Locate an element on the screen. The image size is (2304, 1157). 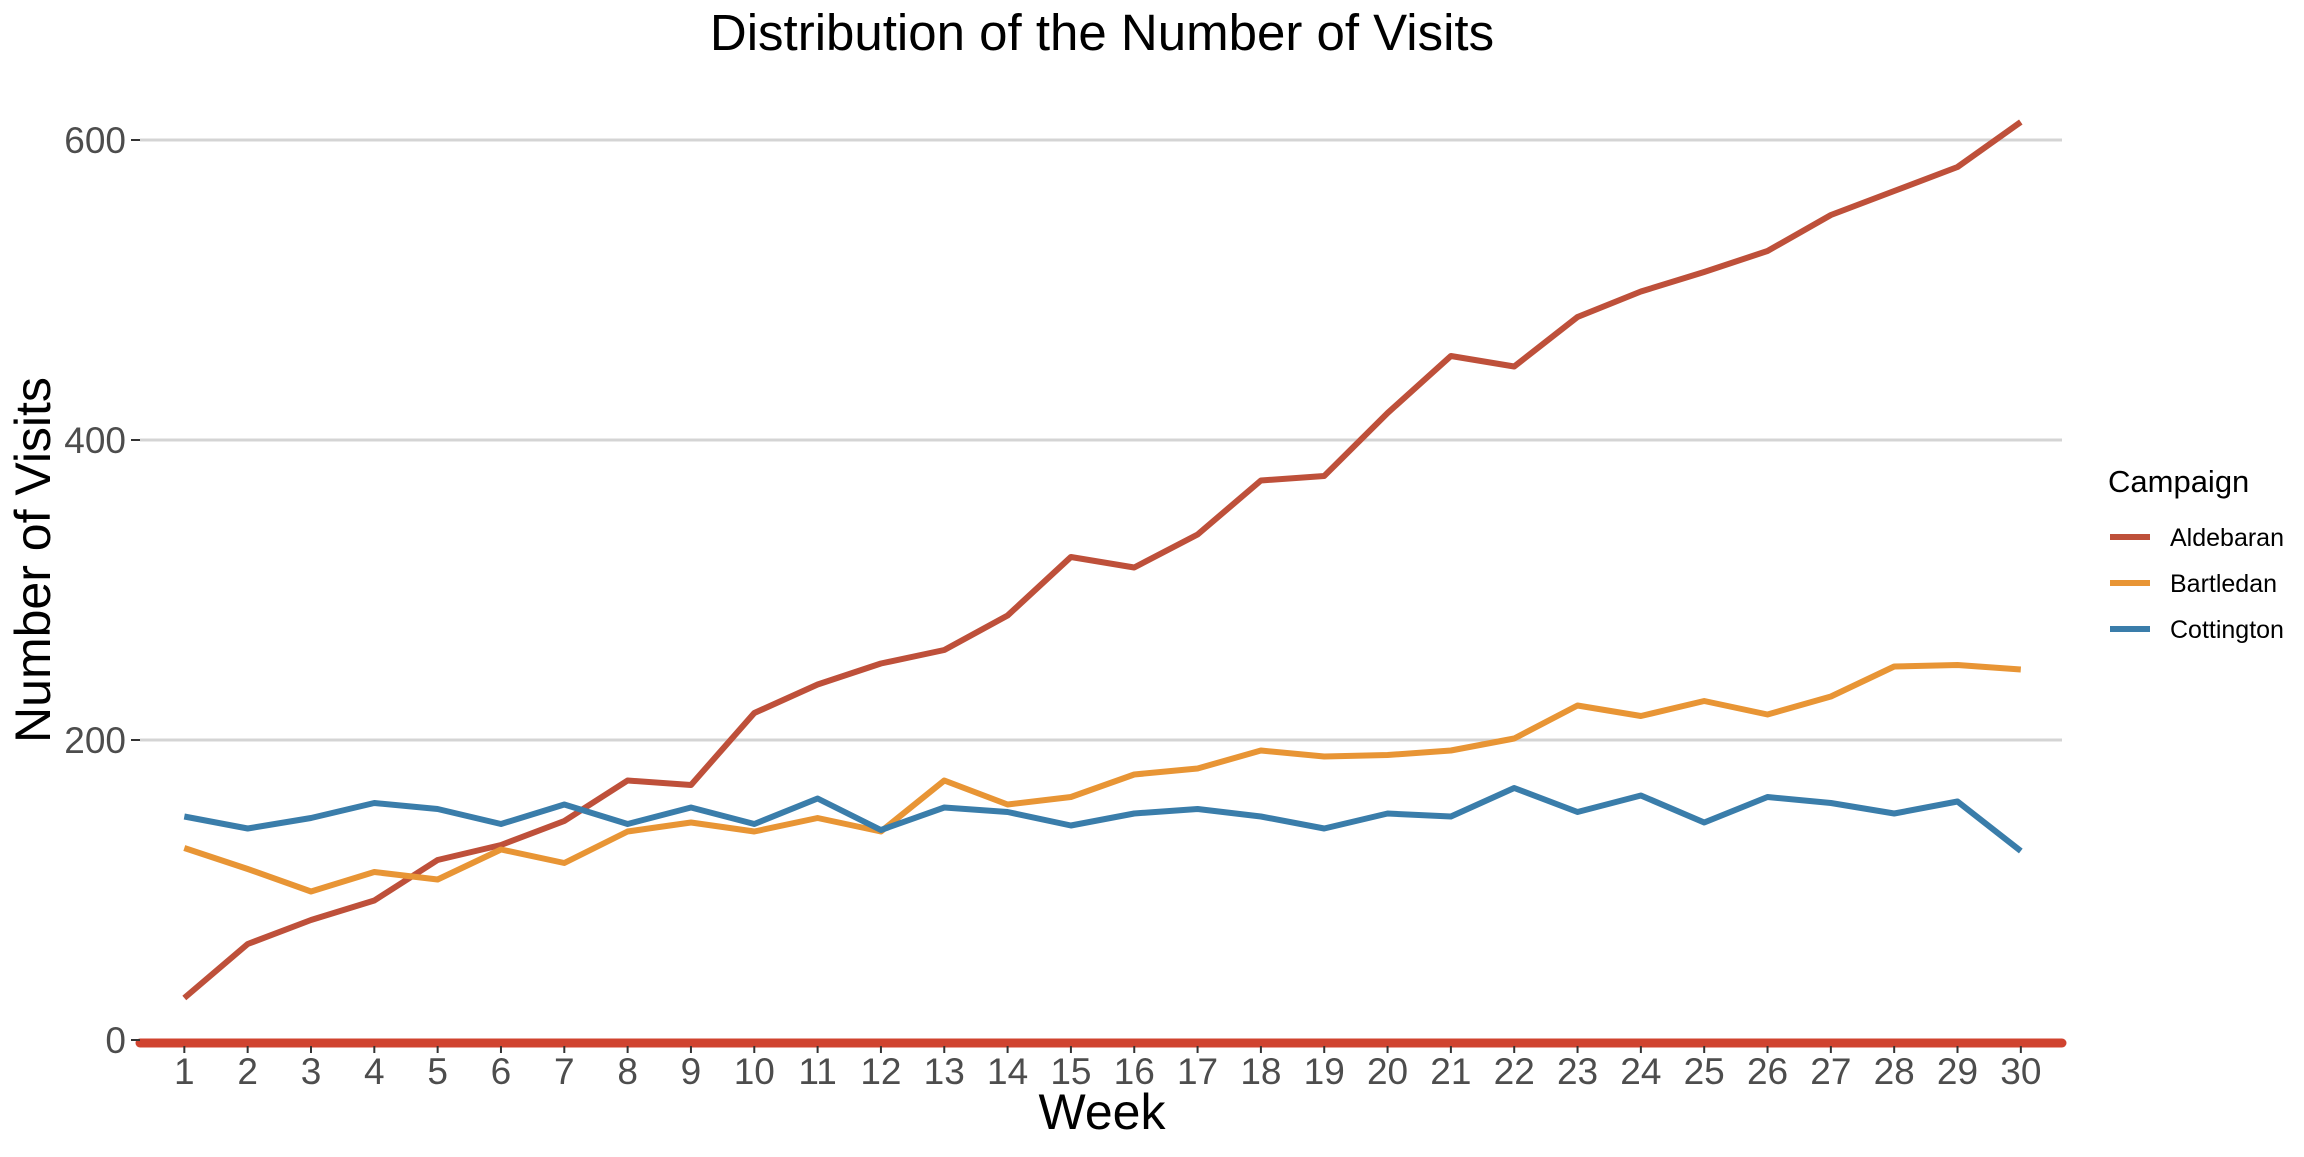
x-tick-label: 29 is located at coordinates (1957, 1071).